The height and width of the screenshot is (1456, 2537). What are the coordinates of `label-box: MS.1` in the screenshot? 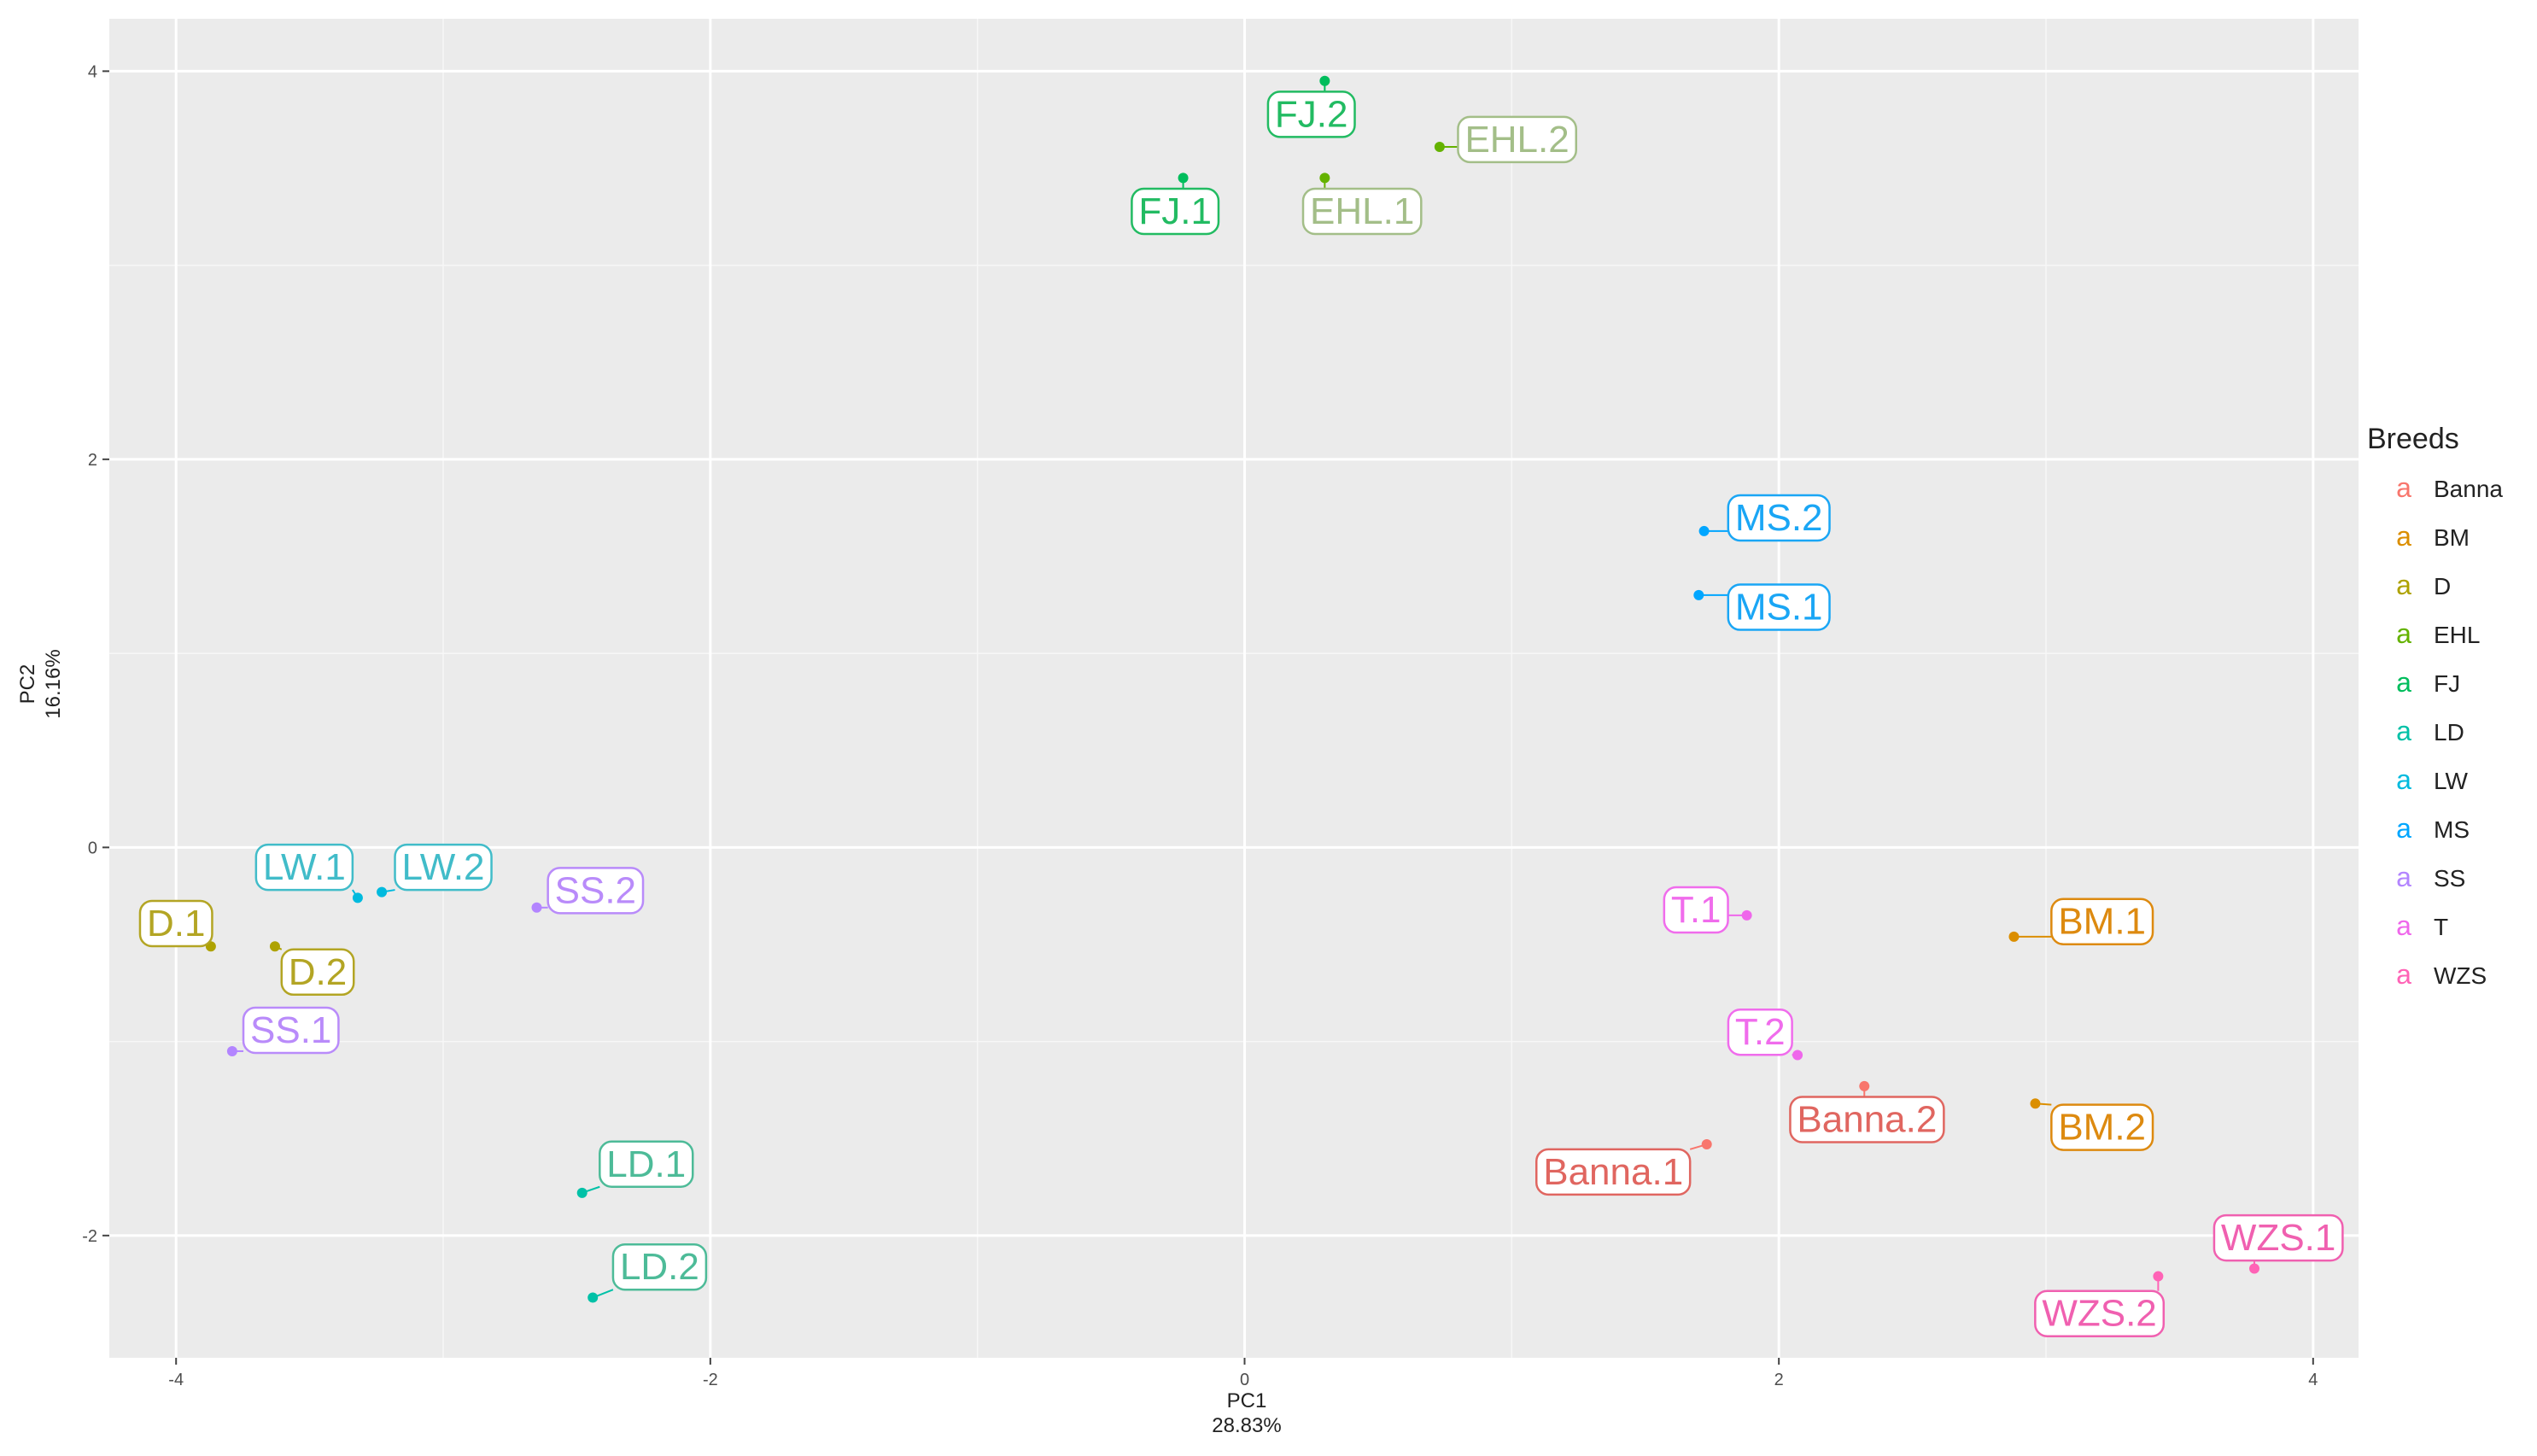 It's located at (1779, 607).